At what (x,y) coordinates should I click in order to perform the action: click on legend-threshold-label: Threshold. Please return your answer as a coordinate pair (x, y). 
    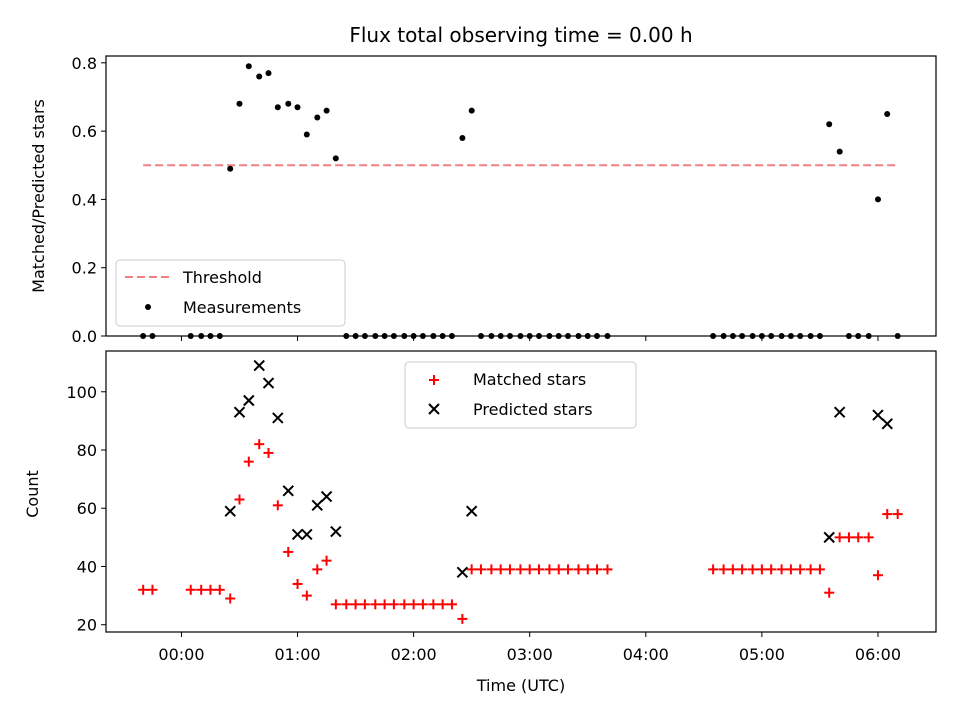
    Looking at the image, I should click on (222, 277).